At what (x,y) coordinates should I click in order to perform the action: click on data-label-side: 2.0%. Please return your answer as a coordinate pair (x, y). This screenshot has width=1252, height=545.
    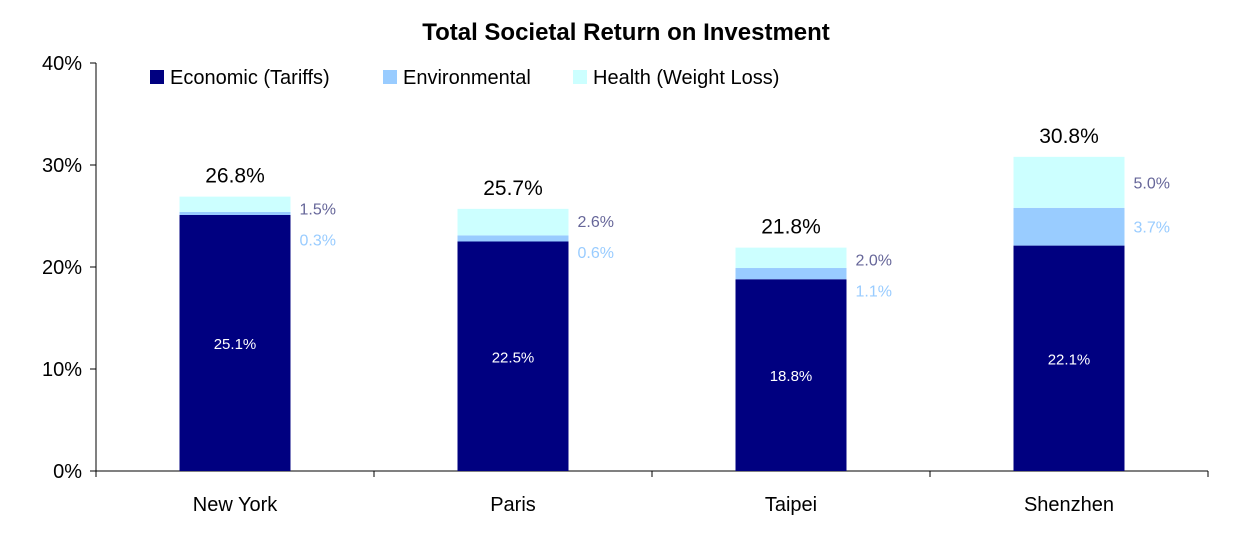
    Looking at the image, I should click on (874, 261).